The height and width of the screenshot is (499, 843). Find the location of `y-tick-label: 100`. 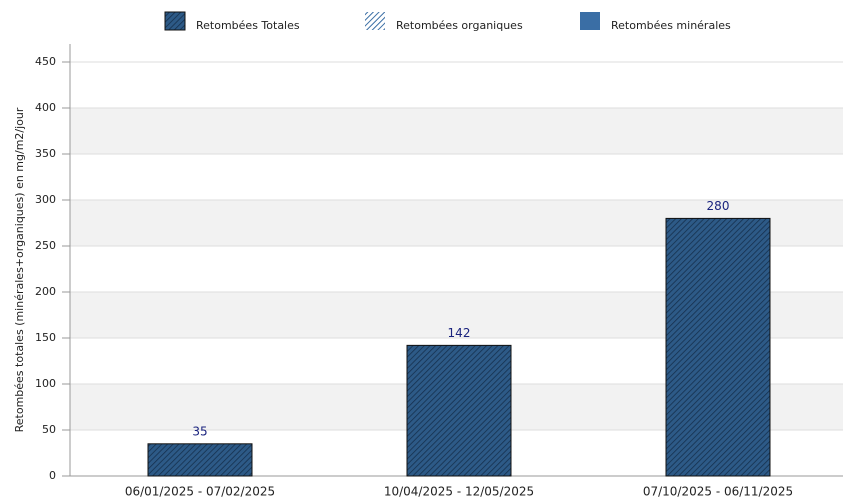

y-tick-label: 100 is located at coordinates (45, 383).